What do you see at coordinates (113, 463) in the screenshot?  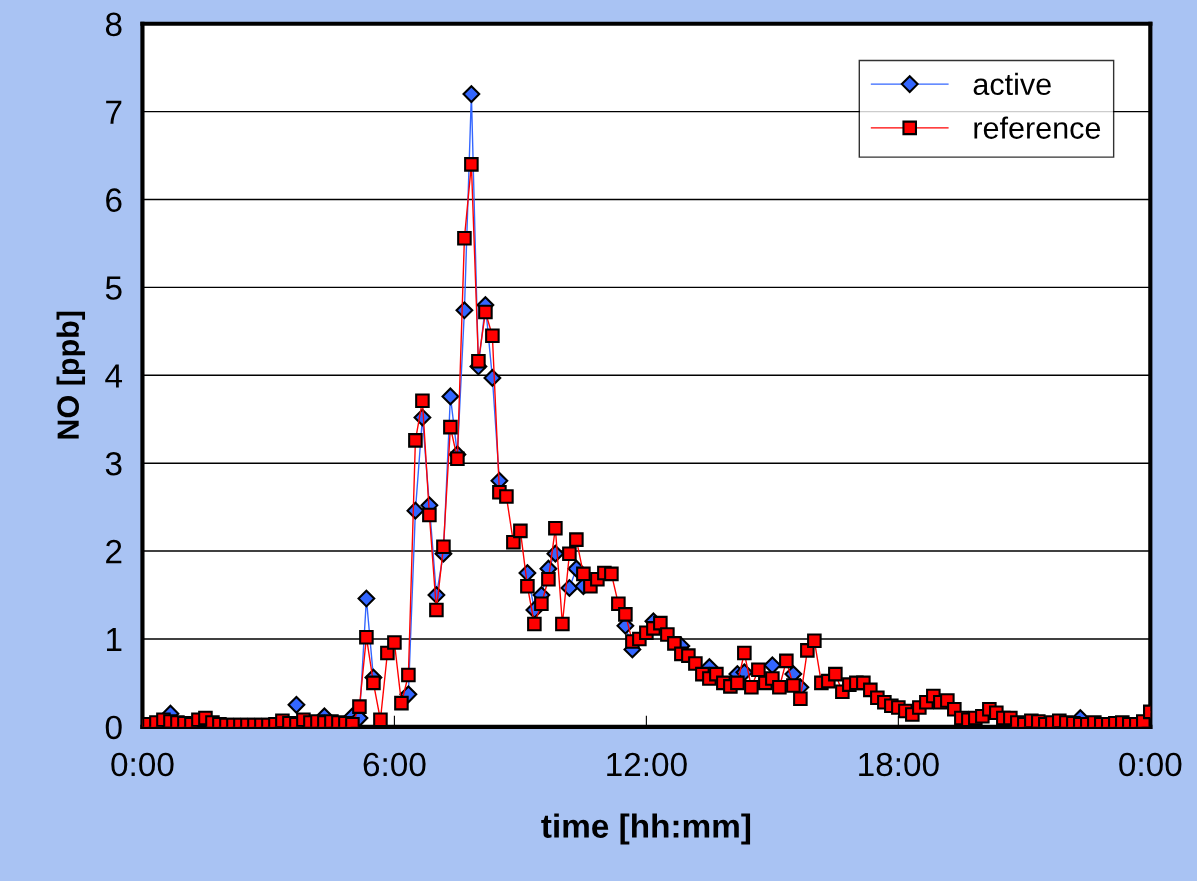 I see `y-tick-label: 3` at bounding box center [113, 463].